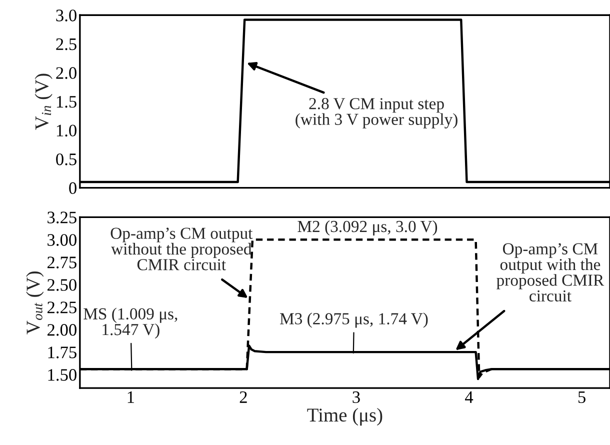 Image resolution: width=610 pixels, height=445 pixels. Describe the element at coordinates (62, 285) in the screenshot. I see `y-tick-label: 2.50` at that location.